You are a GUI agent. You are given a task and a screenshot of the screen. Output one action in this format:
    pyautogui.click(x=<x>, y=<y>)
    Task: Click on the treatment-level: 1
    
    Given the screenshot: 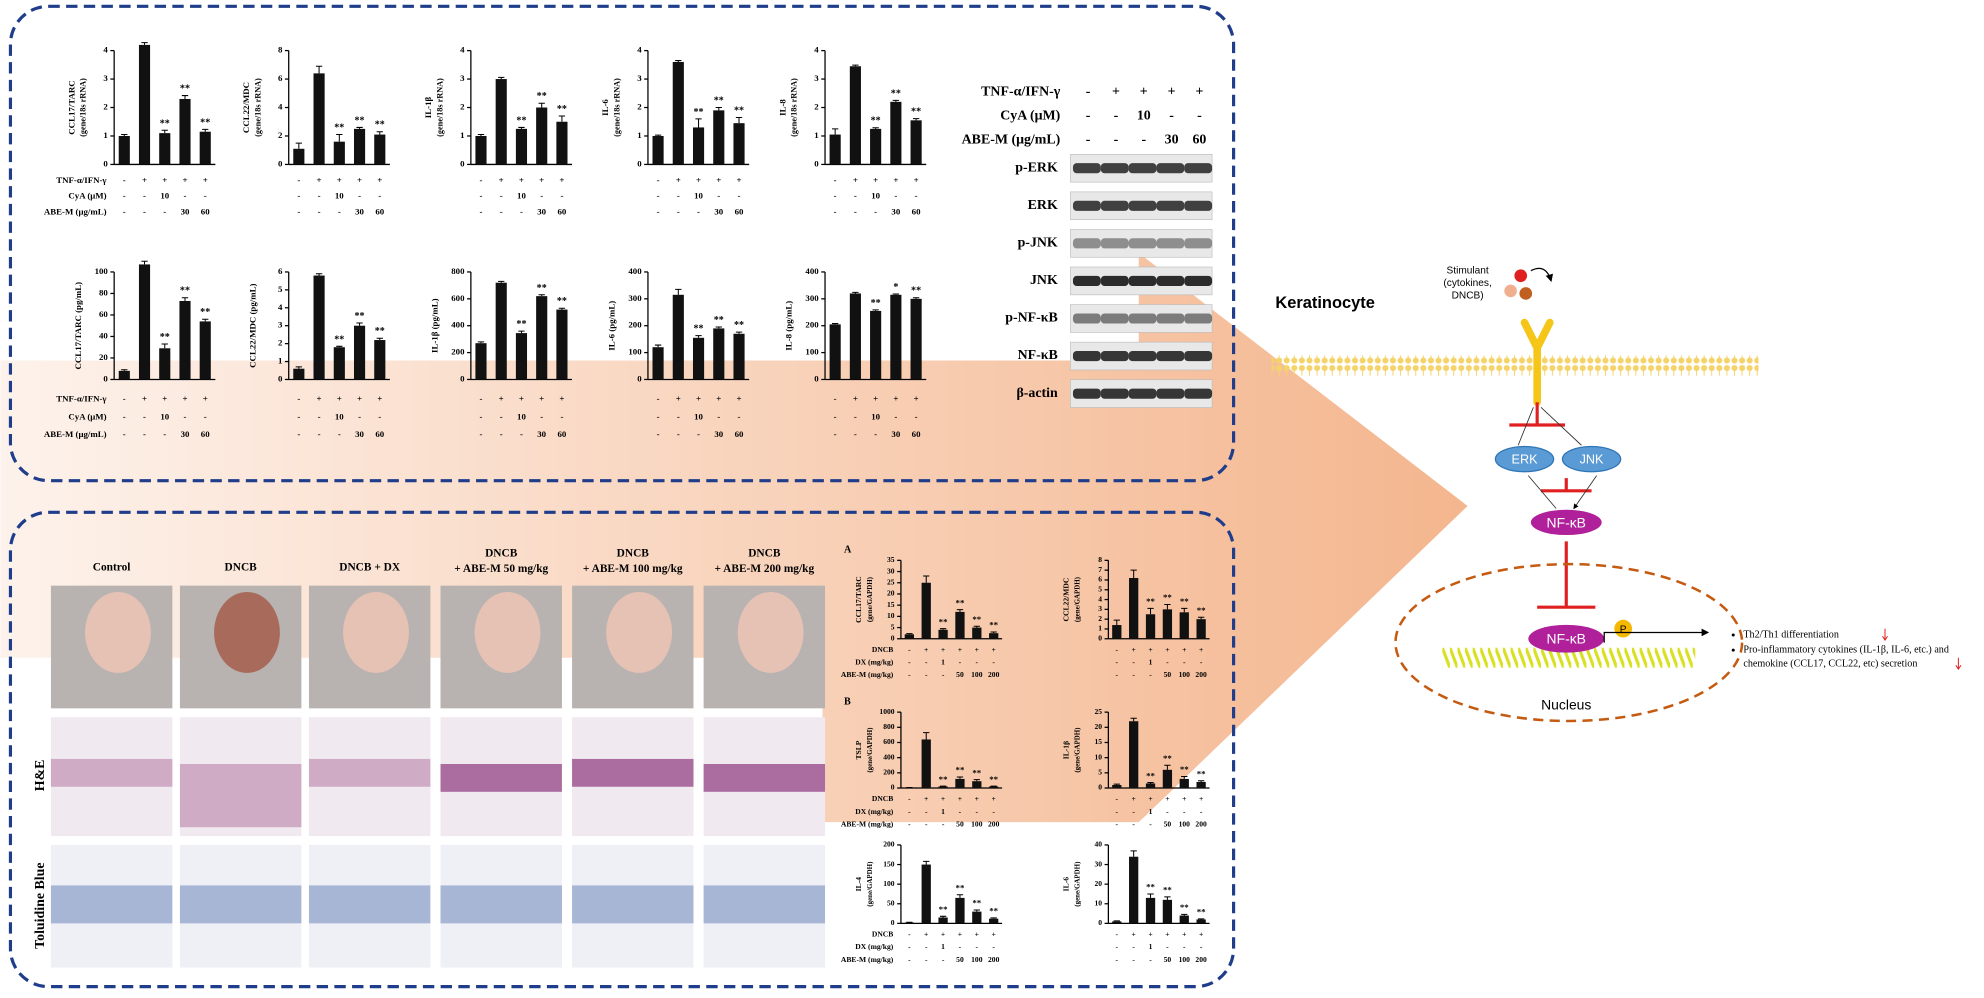 What is the action you would take?
    pyautogui.click(x=943, y=662)
    